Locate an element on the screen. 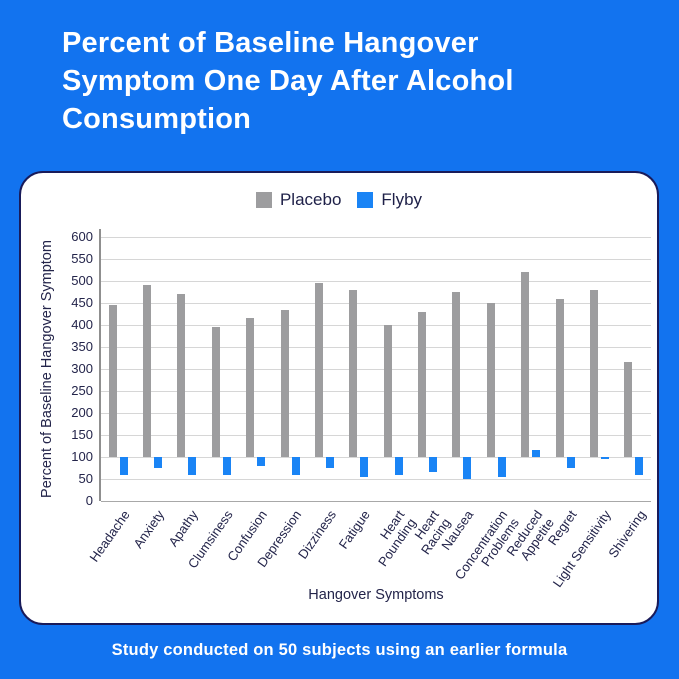 This screenshot has height=679, width=679. bar-placebo-regret is located at coordinates (559, 377).